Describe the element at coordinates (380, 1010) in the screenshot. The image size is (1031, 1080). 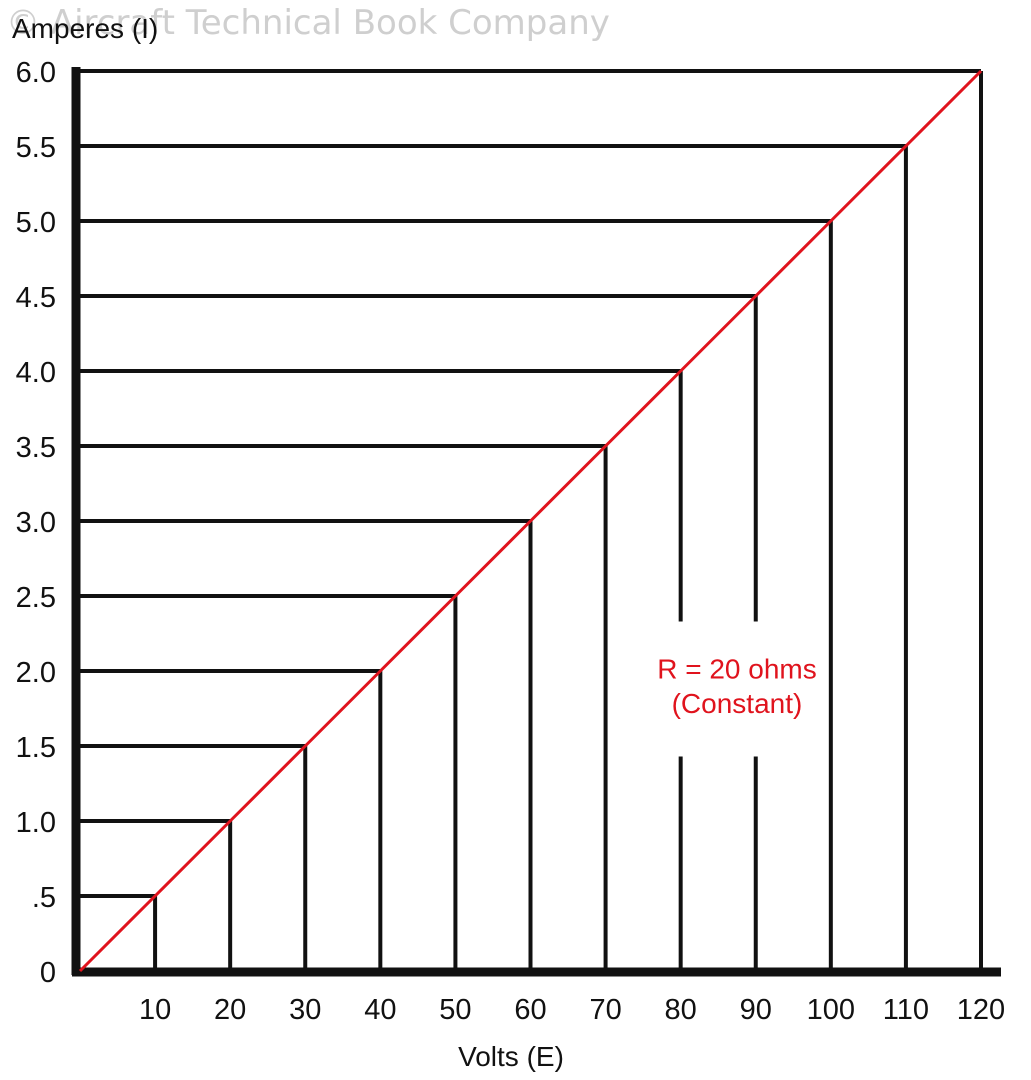
I see `x-tick-label: 40` at that location.